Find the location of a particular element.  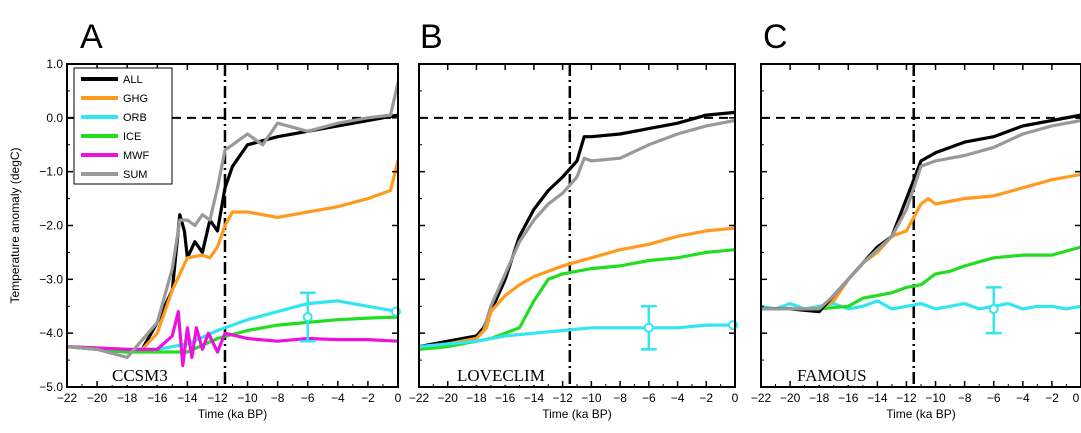

legend-label-ice: ICE is located at coordinates (132, 137).